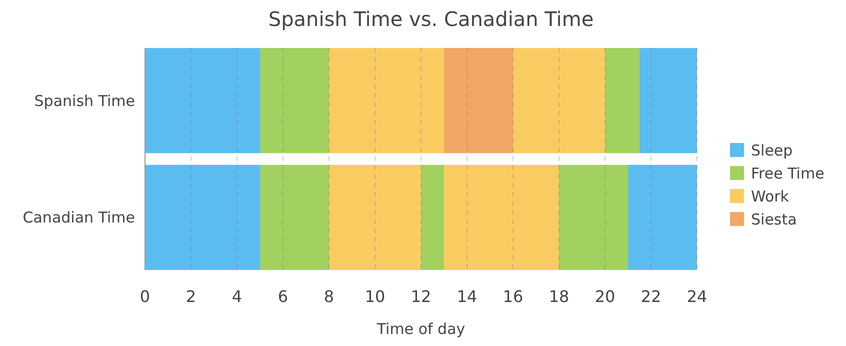 The image size is (846, 346). What do you see at coordinates (772, 150) in the screenshot?
I see `legend-label: Sleep` at bounding box center [772, 150].